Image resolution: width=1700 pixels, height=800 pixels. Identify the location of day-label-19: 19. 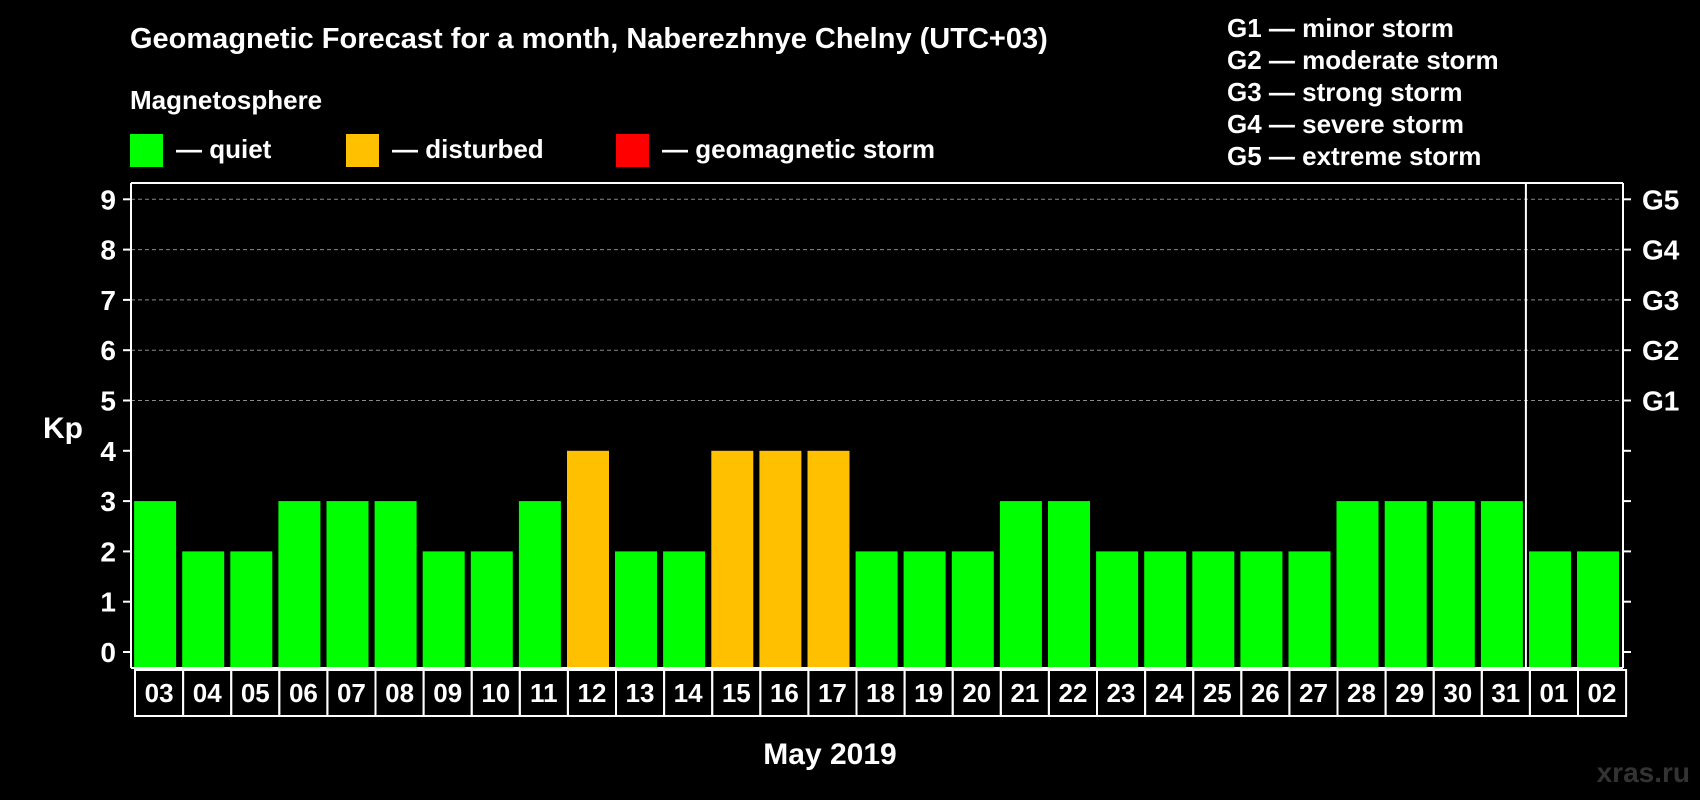
(928, 693).